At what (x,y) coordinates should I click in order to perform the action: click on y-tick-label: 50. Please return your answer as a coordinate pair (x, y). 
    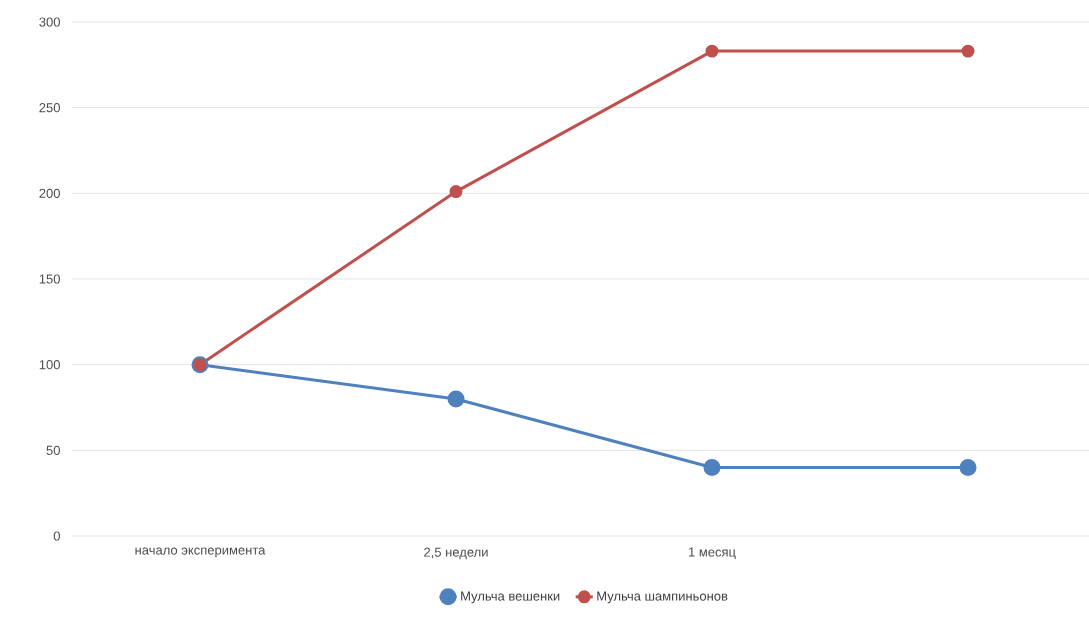
    Looking at the image, I should click on (53, 450).